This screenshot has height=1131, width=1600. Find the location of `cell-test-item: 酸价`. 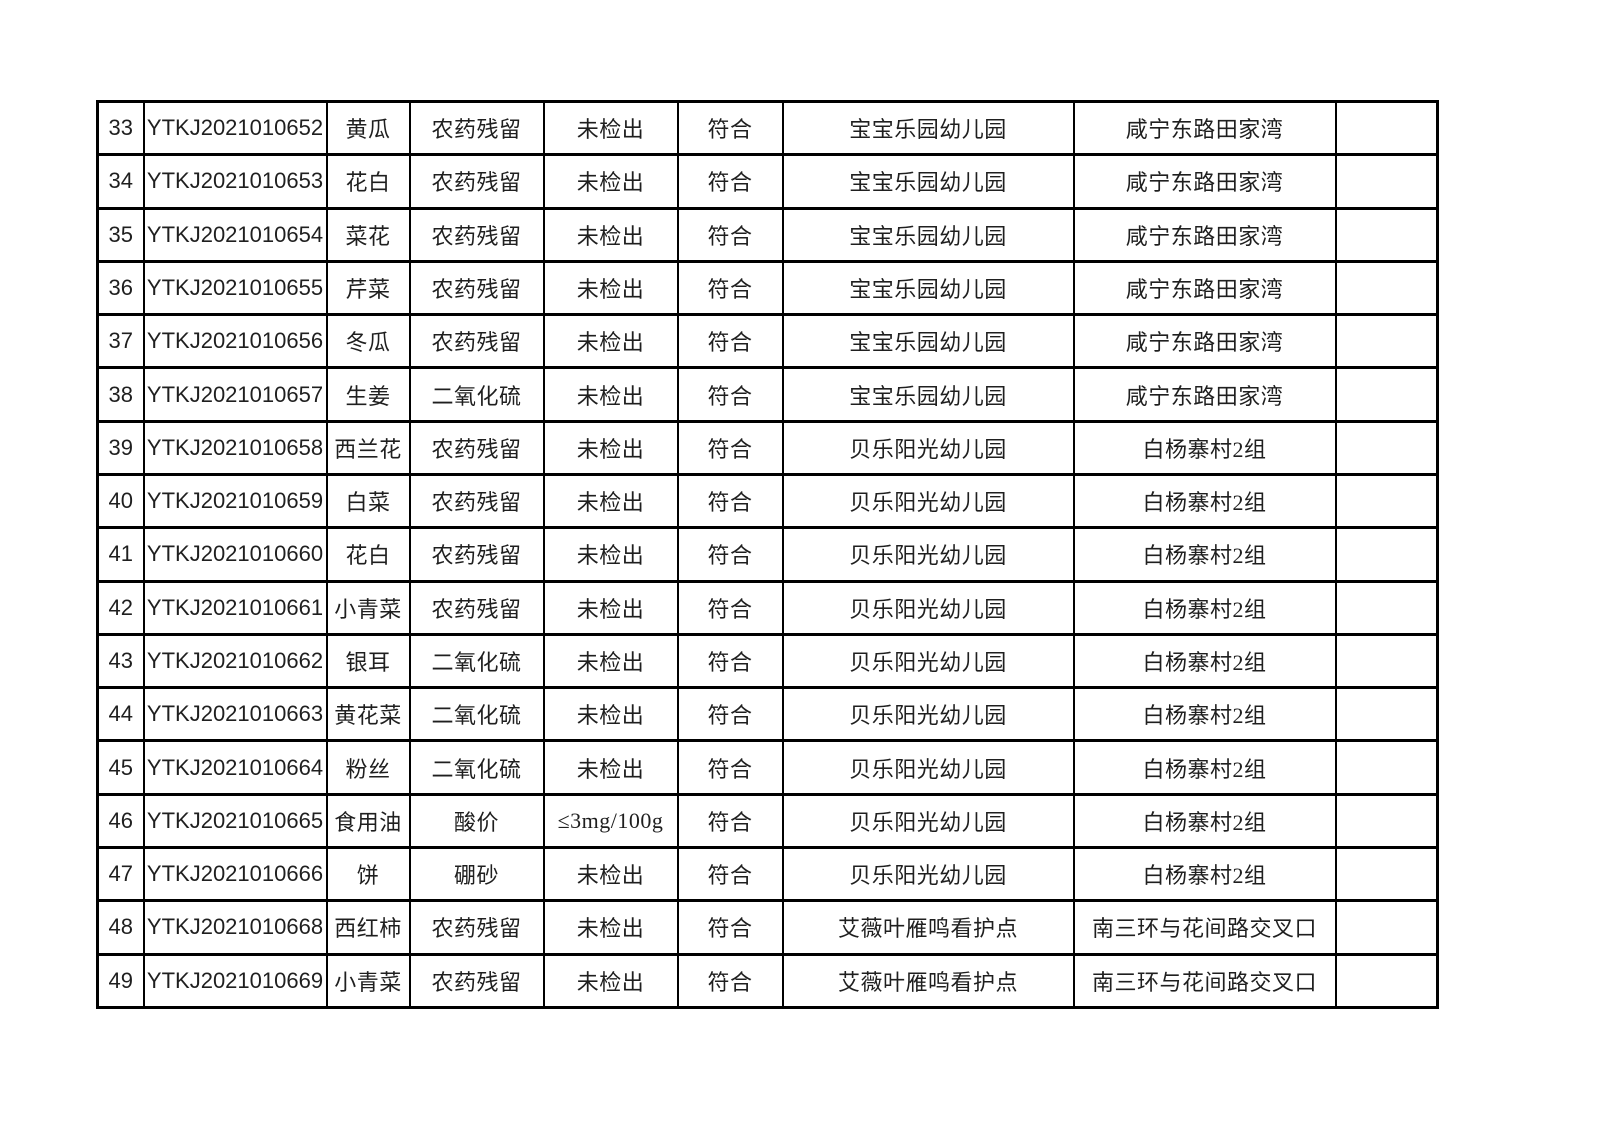

cell-test-item: 酸价 is located at coordinates (476, 820).